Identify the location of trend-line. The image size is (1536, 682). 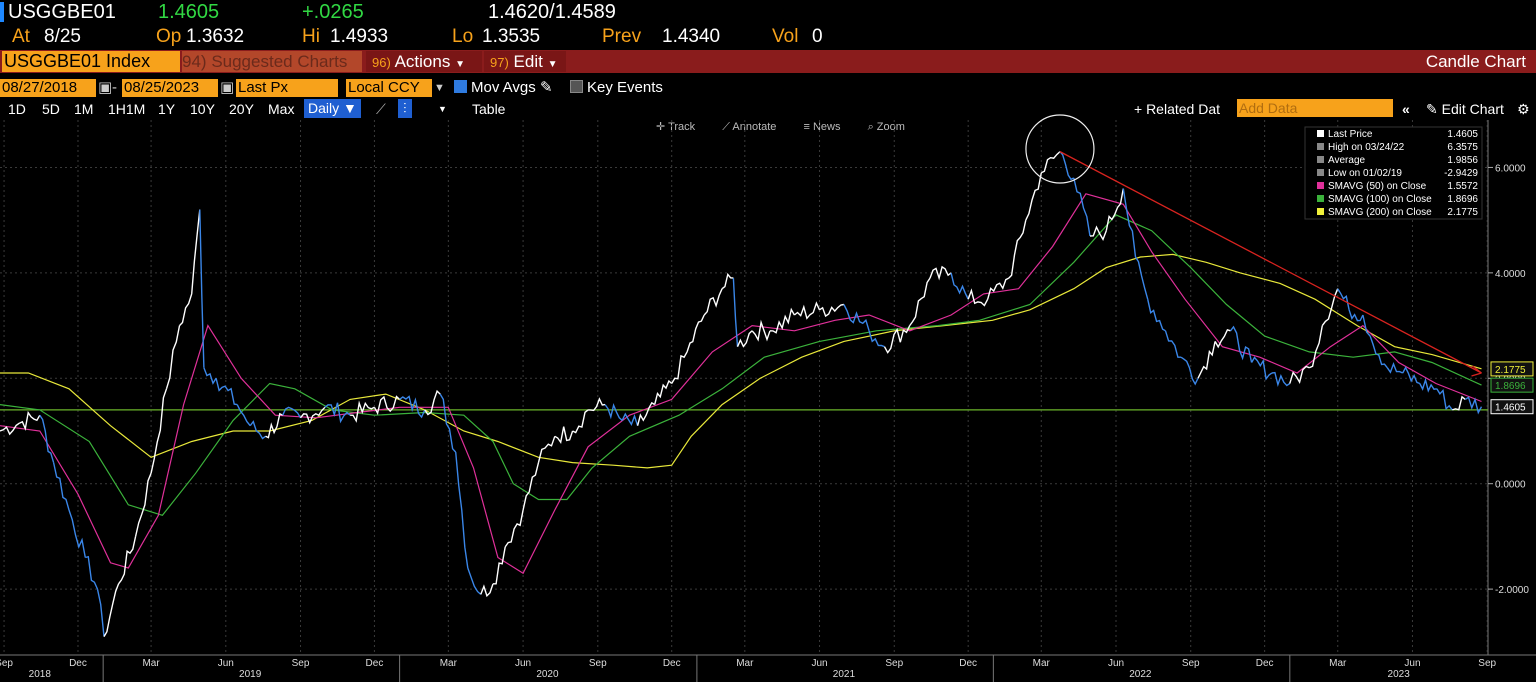
(1270, 262).